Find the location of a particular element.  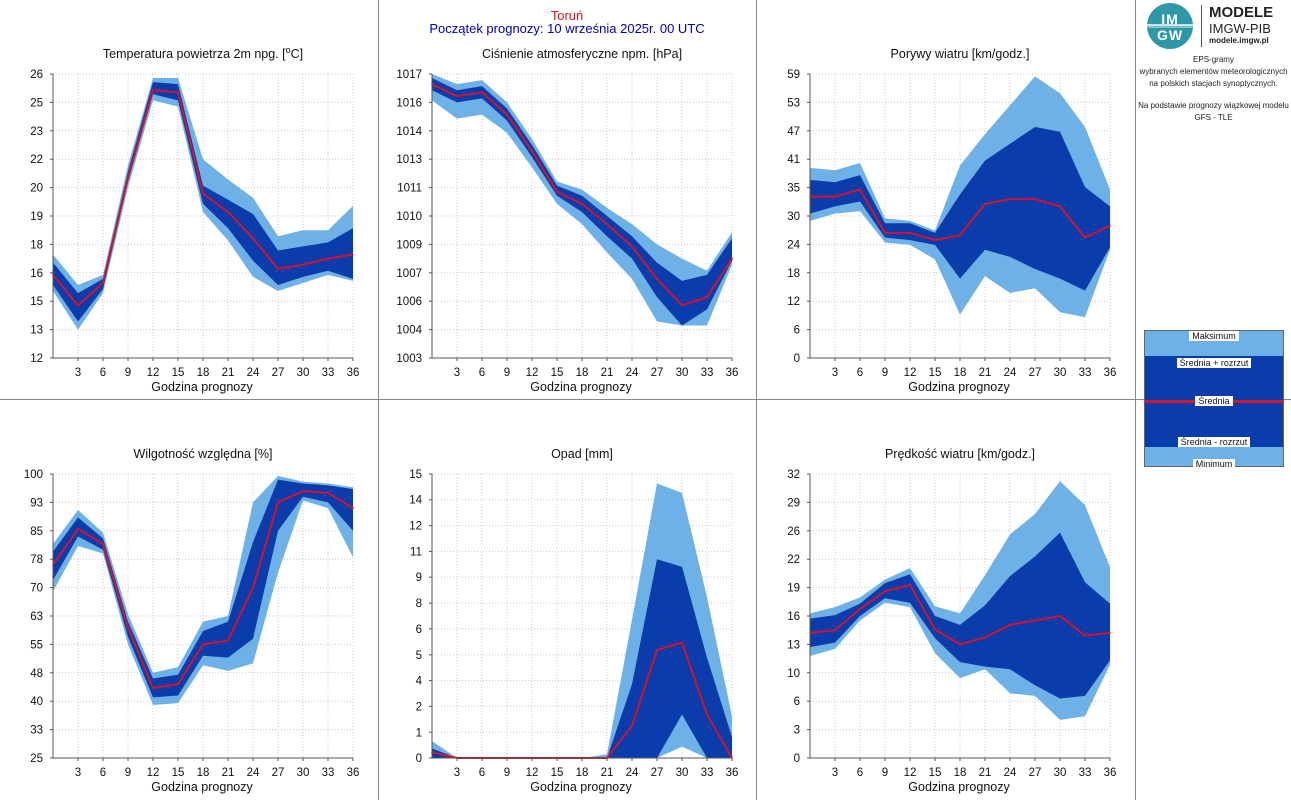

y-tick-label: 24 is located at coordinates (793, 245).